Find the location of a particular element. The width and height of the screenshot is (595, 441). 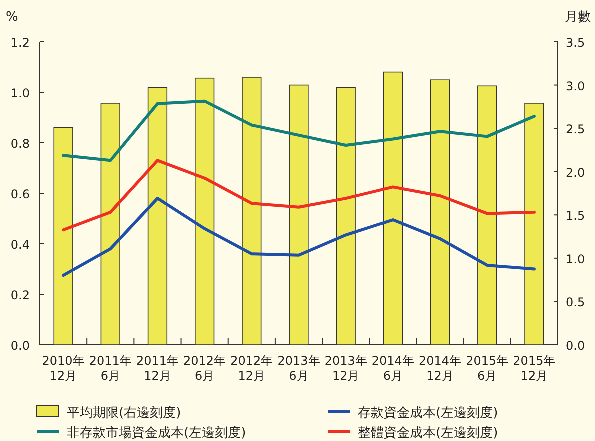

y2-tick-label: 0.0 is located at coordinates (576, 346).